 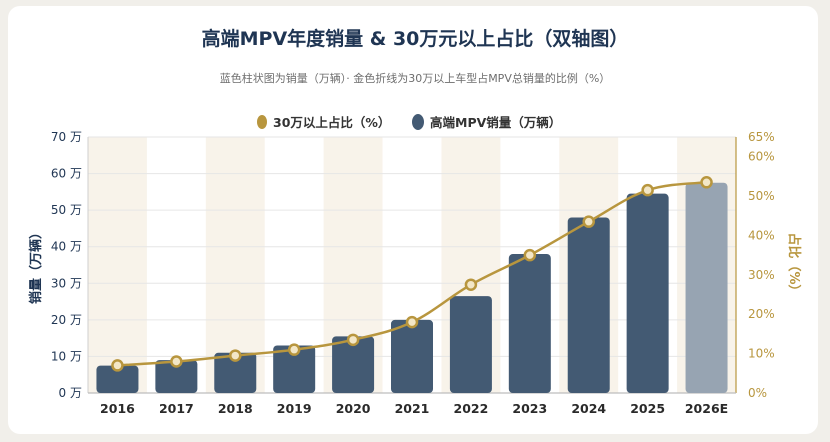 What do you see at coordinates (761, 235) in the screenshot?
I see `right-tick-label: 40%` at bounding box center [761, 235].